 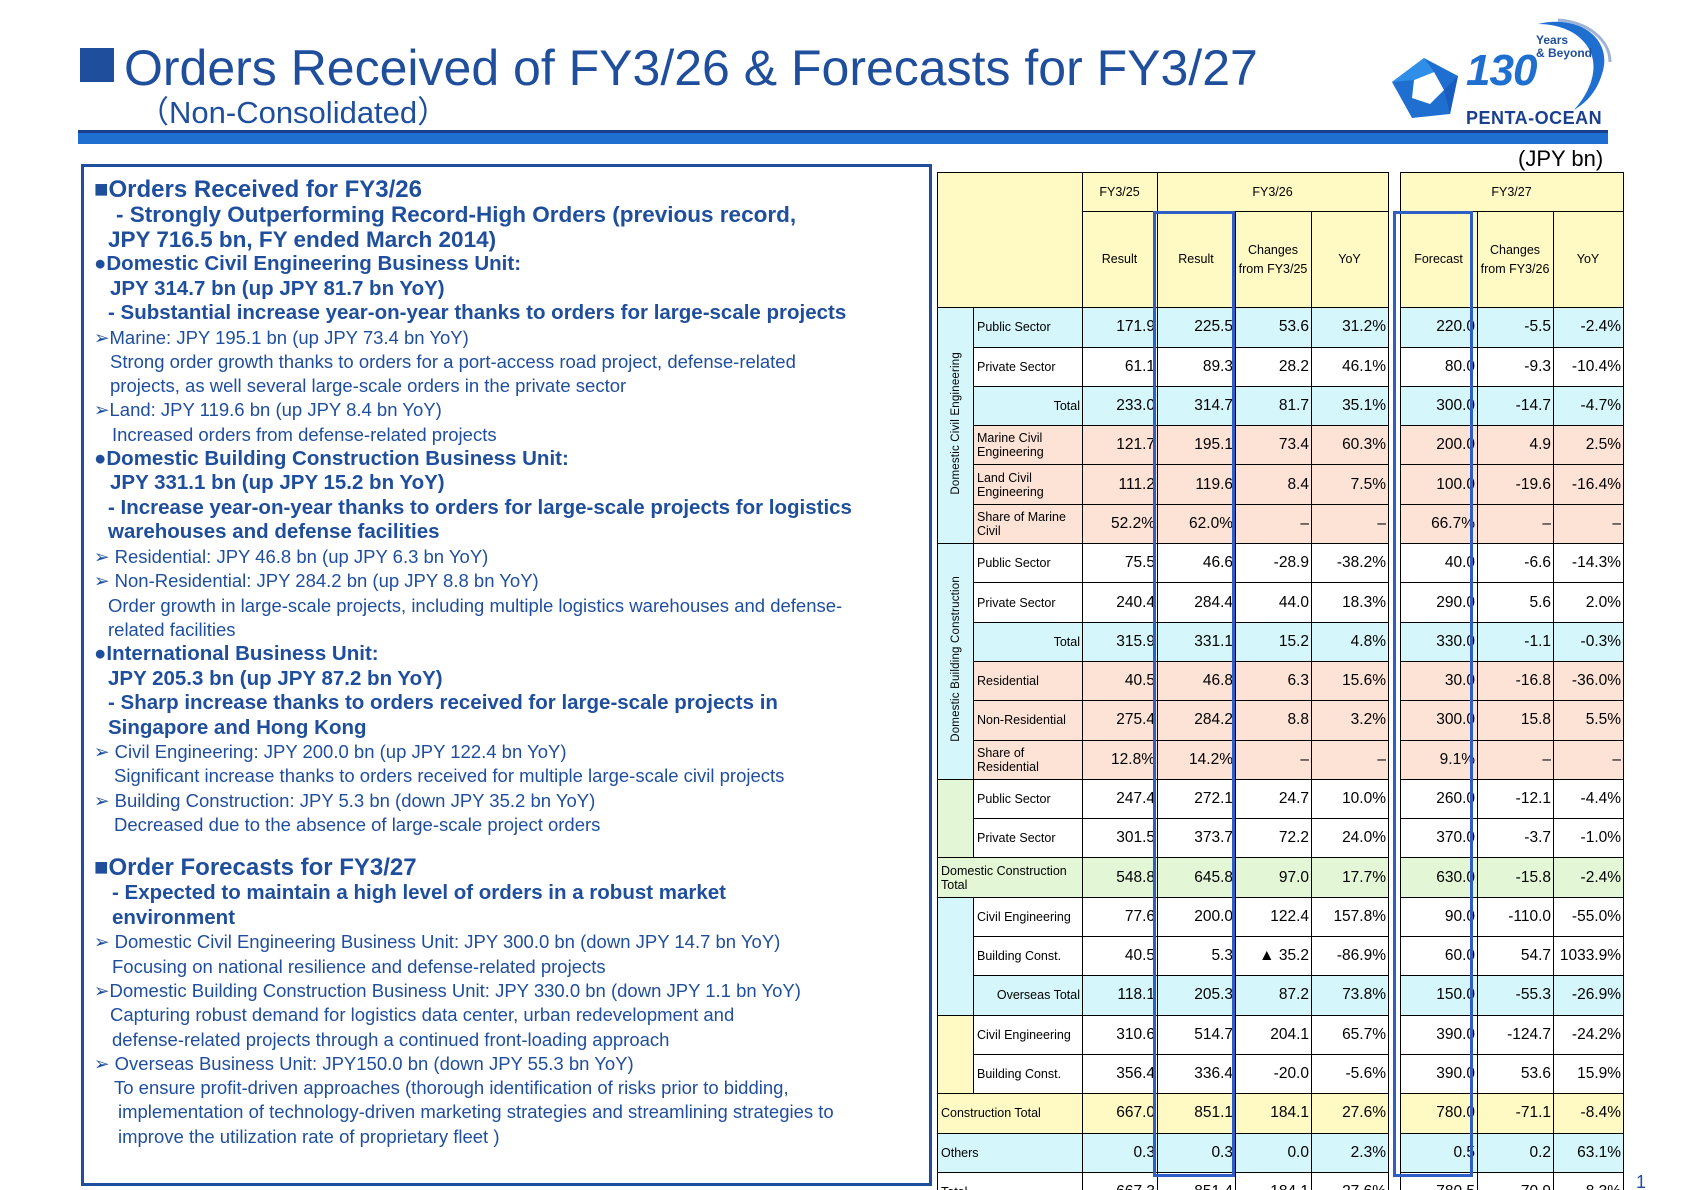 I want to click on value-chg: 8.4, so click(x=1273, y=484).